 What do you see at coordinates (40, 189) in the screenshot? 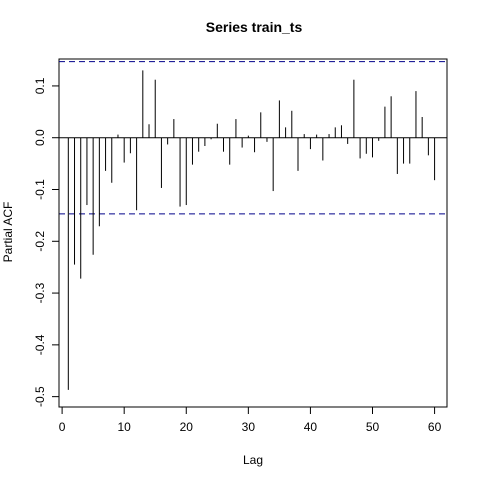
I see `y-tick-label: -0.1` at bounding box center [40, 189].